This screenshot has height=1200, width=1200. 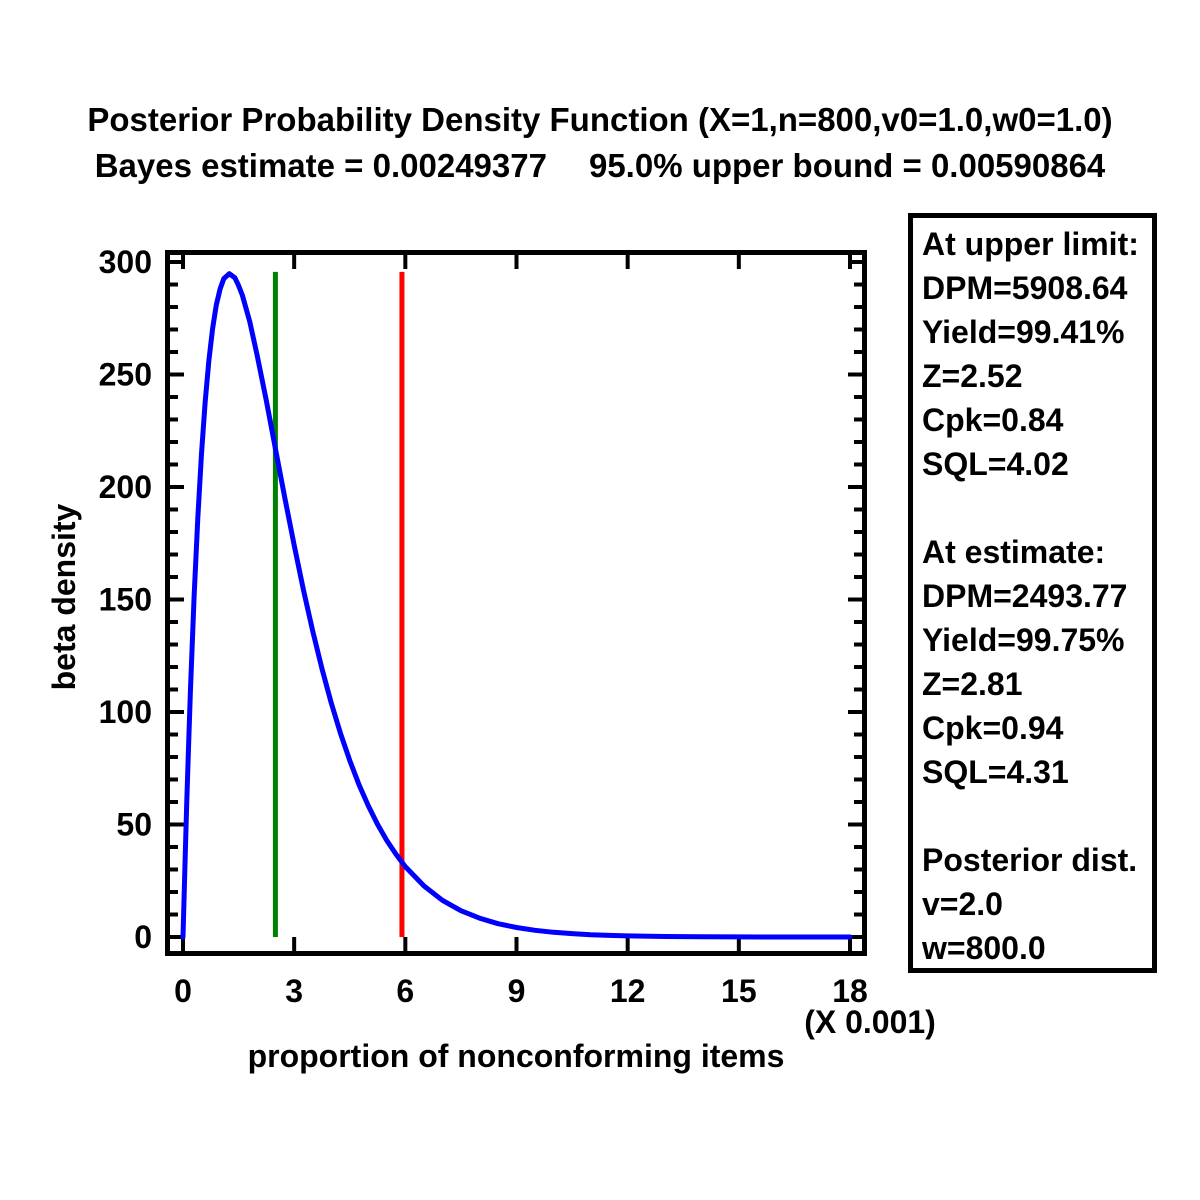 What do you see at coordinates (972, 376) in the screenshot?
I see `info-line: Z=2.52` at bounding box center [972, 376].